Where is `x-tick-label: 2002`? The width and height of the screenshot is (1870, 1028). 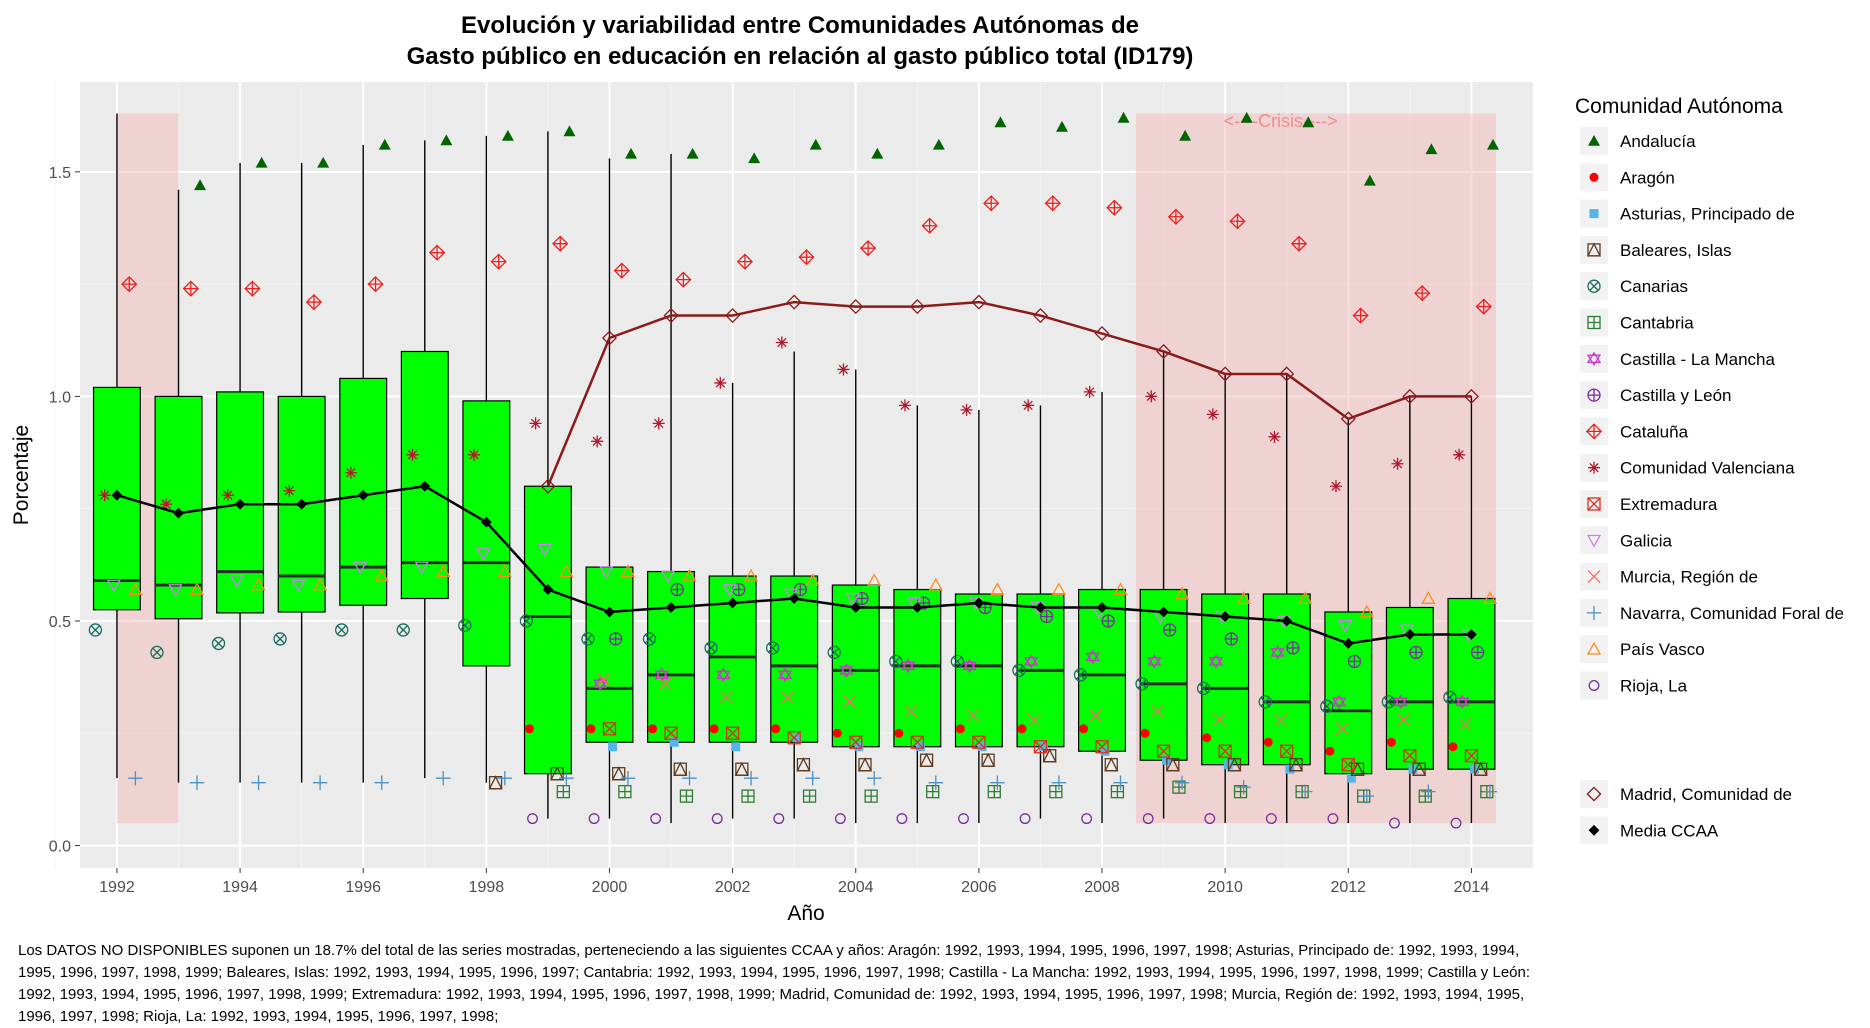 x-tick-label: 2002 is located at coordinates (733, 887).